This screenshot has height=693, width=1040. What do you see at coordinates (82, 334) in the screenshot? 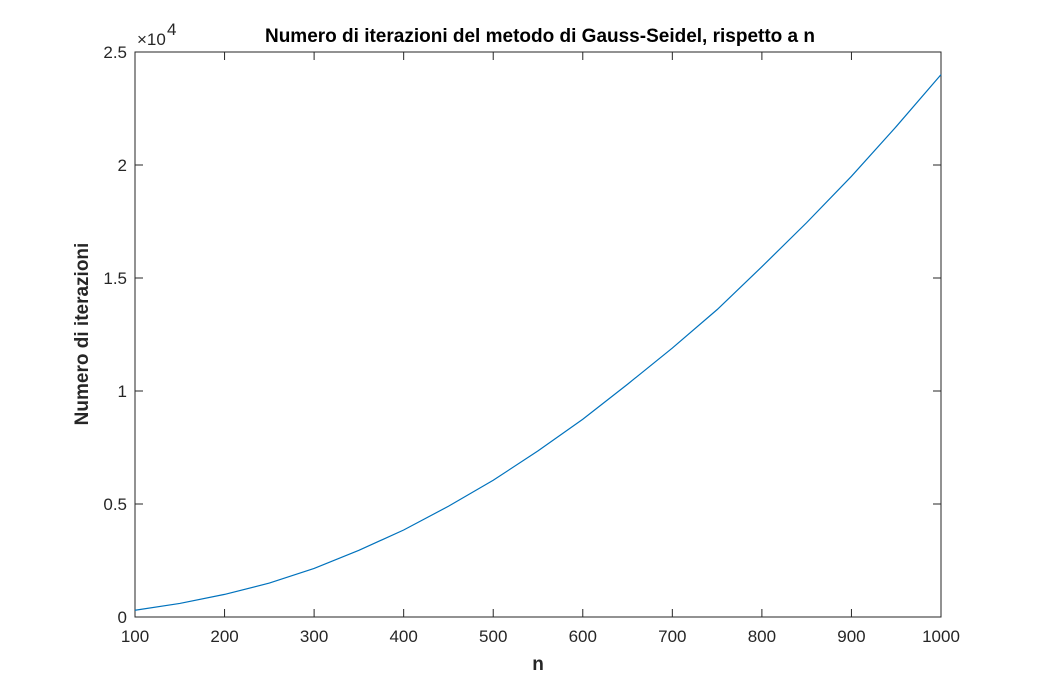
I see `y-axis-label: Numero di iterazioni` at bounding box center [82, 334].